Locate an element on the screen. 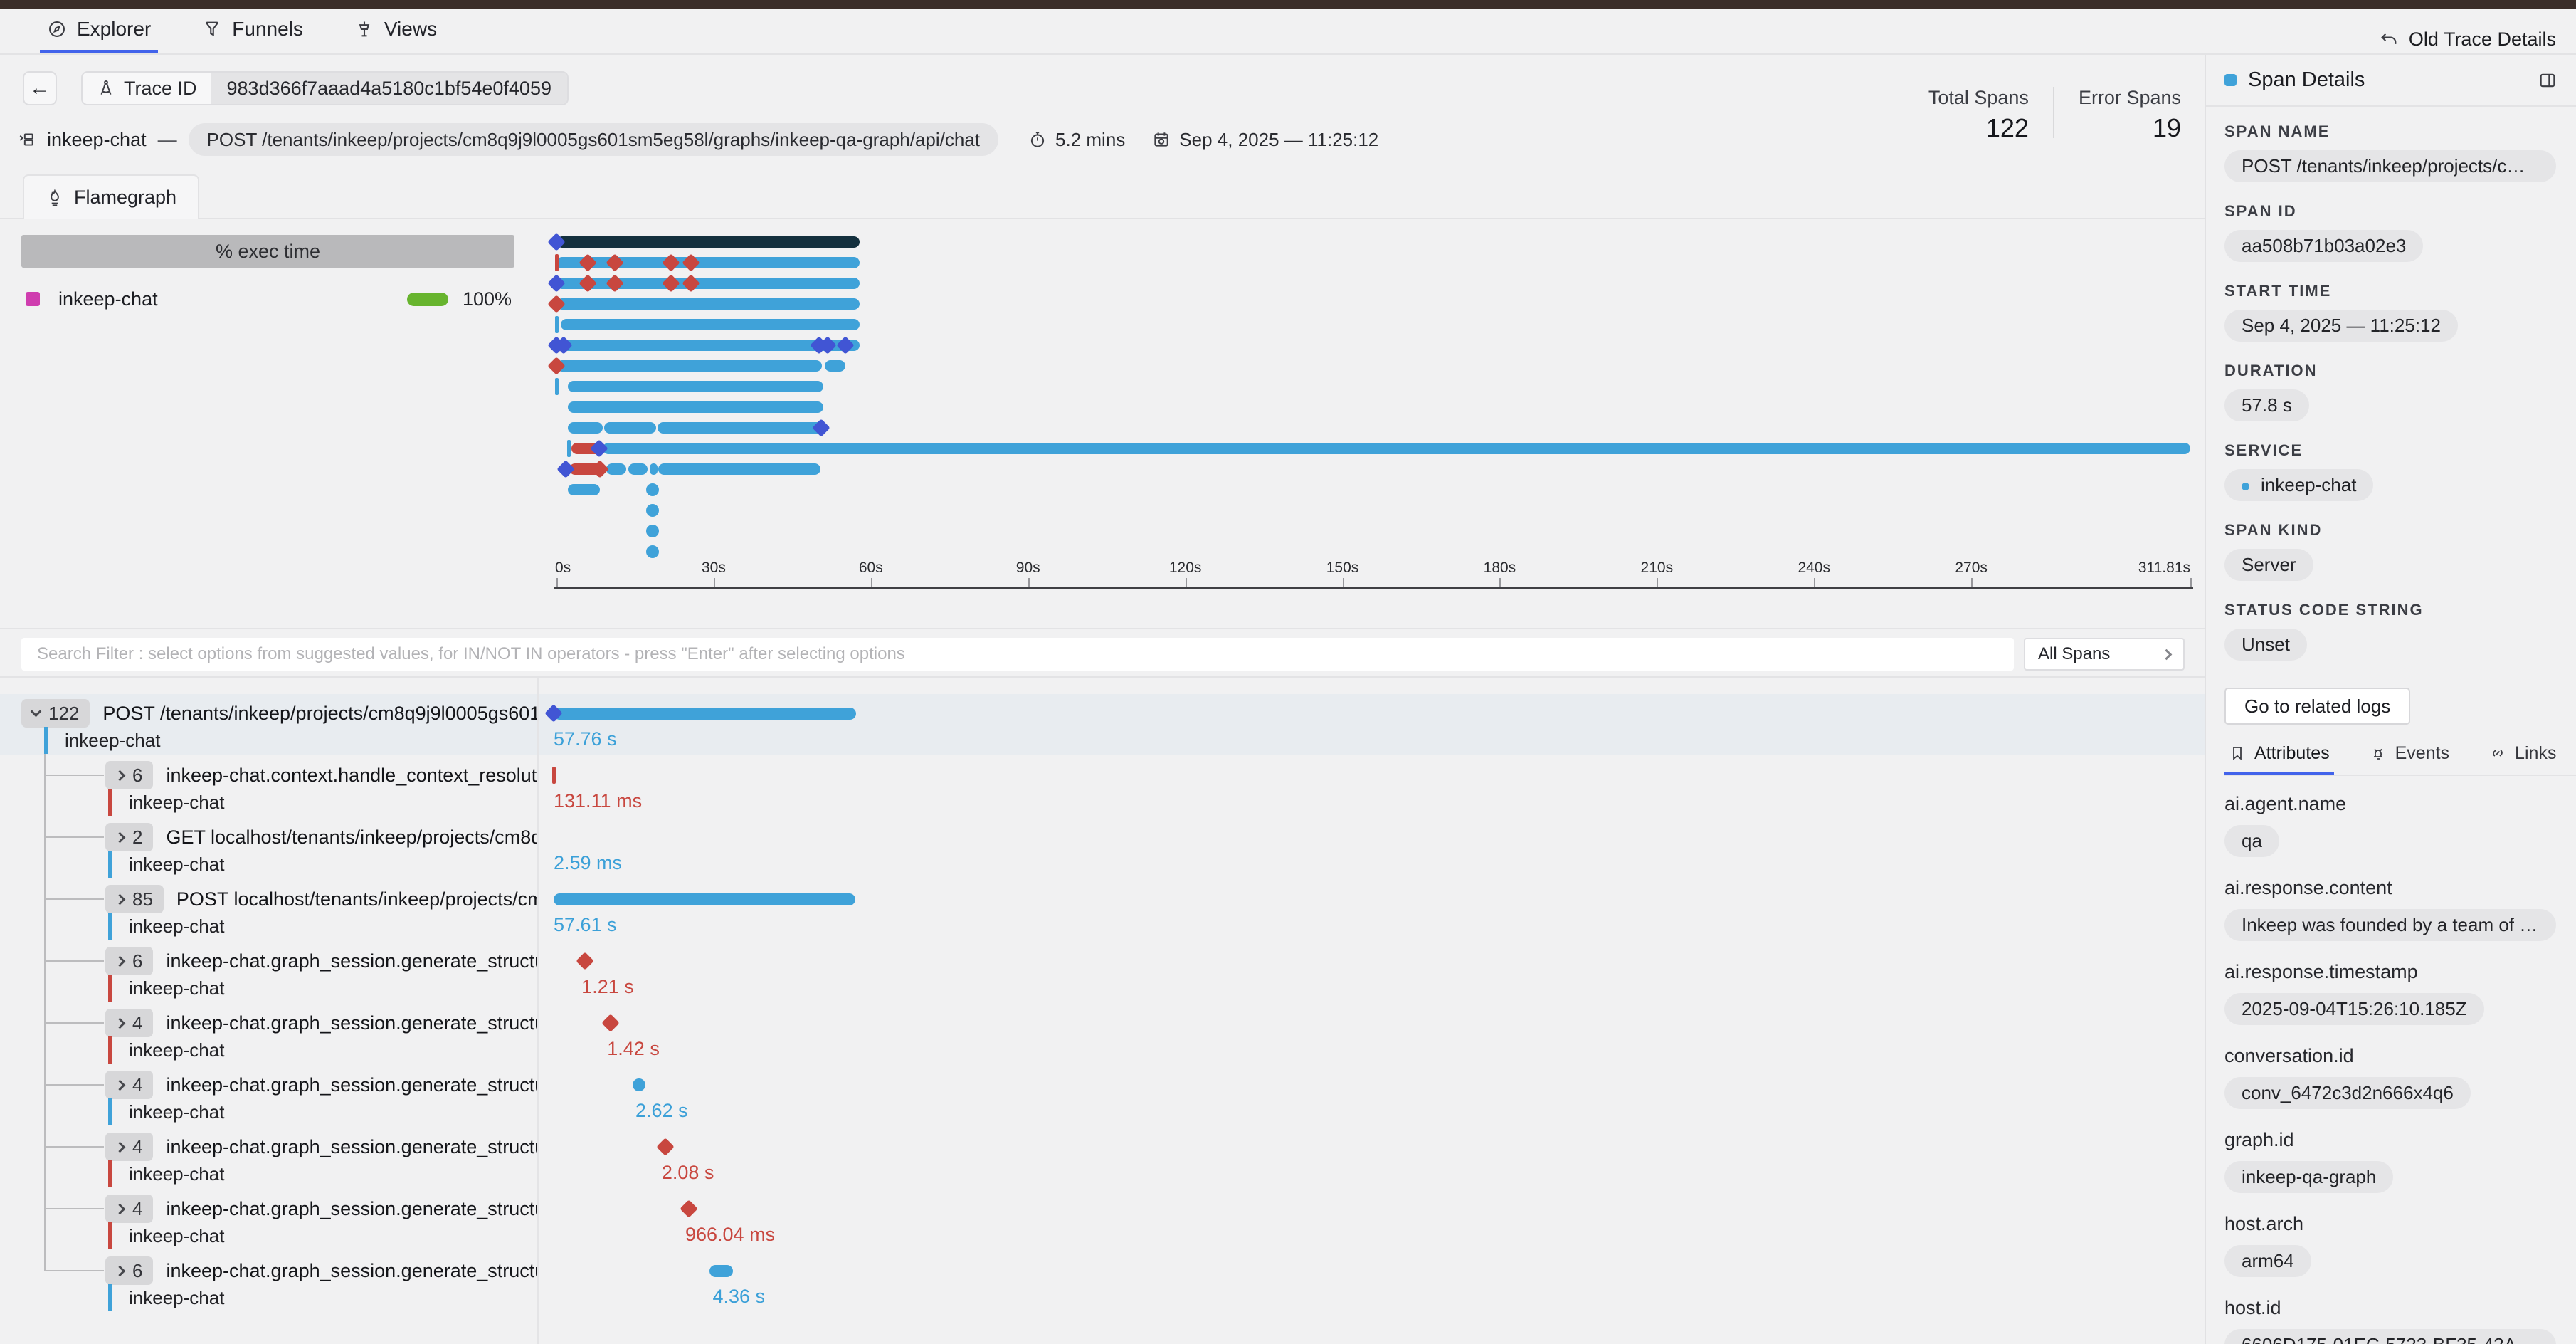 This screenshot has width=2576, height=1344. service-value: inkeep-chat is located at coordinates (2299, 485).